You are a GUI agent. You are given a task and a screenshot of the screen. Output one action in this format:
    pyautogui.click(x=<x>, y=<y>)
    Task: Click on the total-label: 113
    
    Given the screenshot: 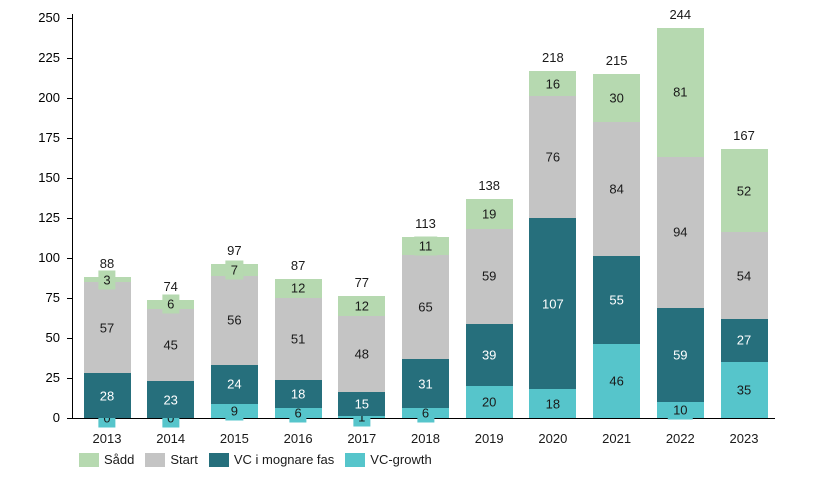 What is the action you would take?
    pyautogui.click(x=425, y=224)
    